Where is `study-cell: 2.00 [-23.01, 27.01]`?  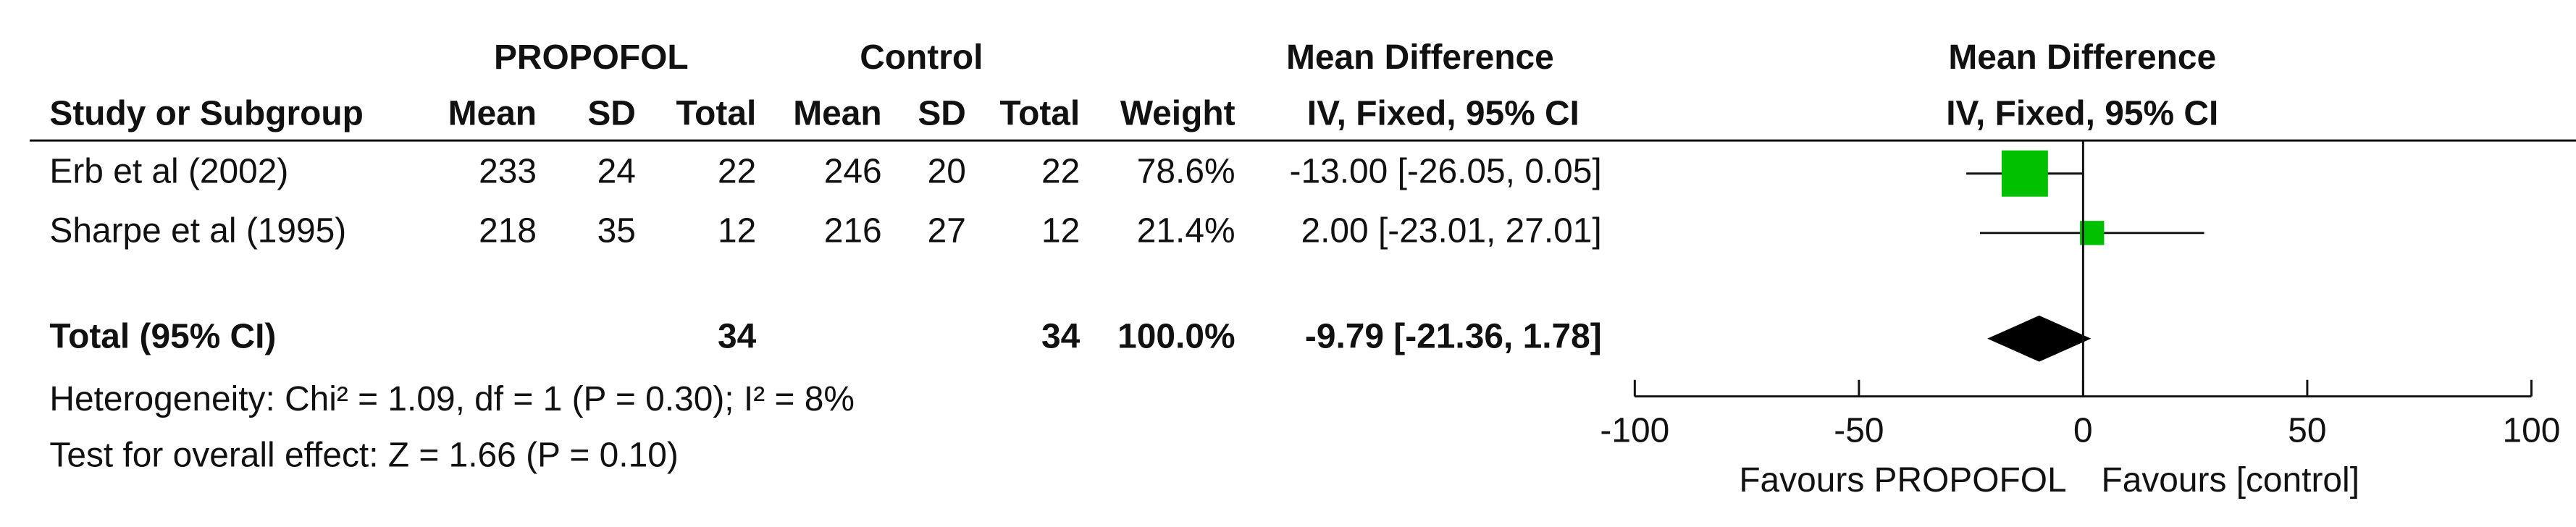
study-cell: 2.00 [-23.01, 27.01] is located at coordinates (1451, 230).